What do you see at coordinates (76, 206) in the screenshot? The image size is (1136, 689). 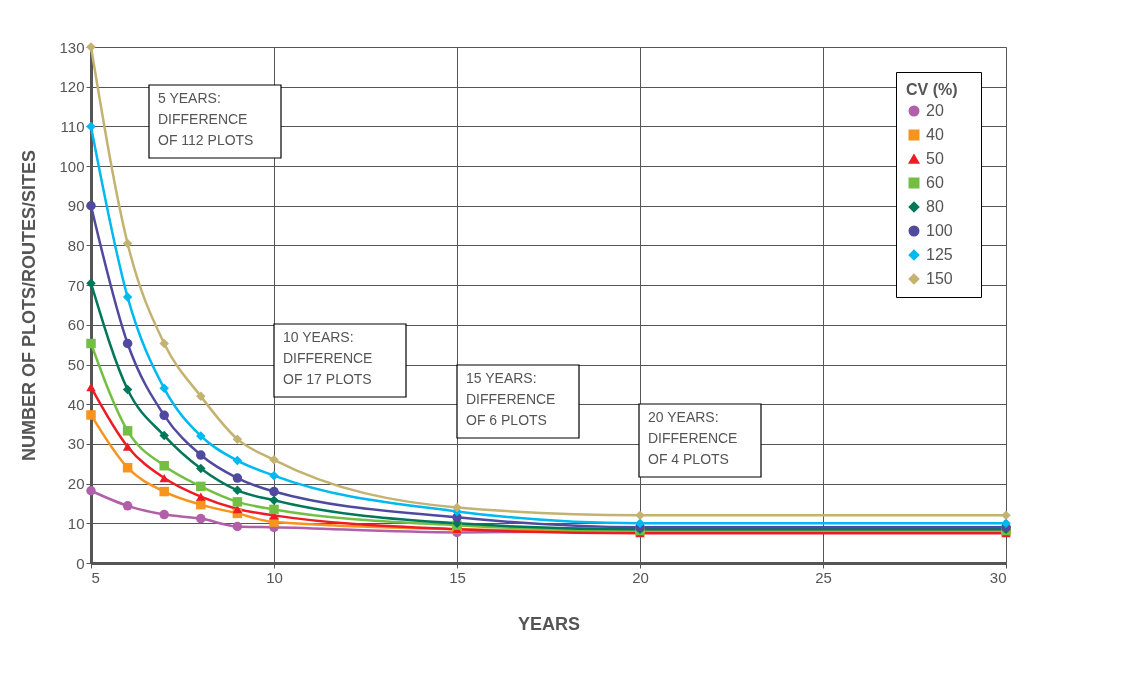 I see `y-tick-label: 90` at bounding box center [76, 206].